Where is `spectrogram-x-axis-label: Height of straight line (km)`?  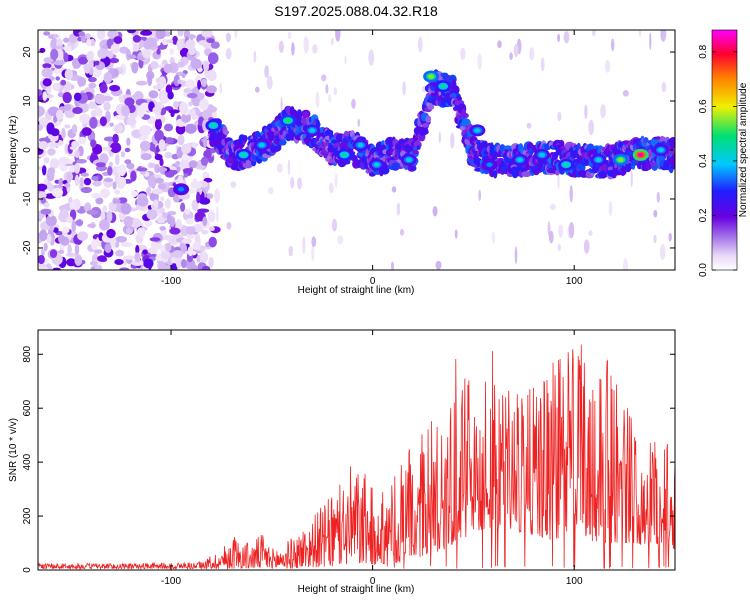
spectrogram-x-axis-label: Height of straight line (km) is located at coordinates (356, 290).